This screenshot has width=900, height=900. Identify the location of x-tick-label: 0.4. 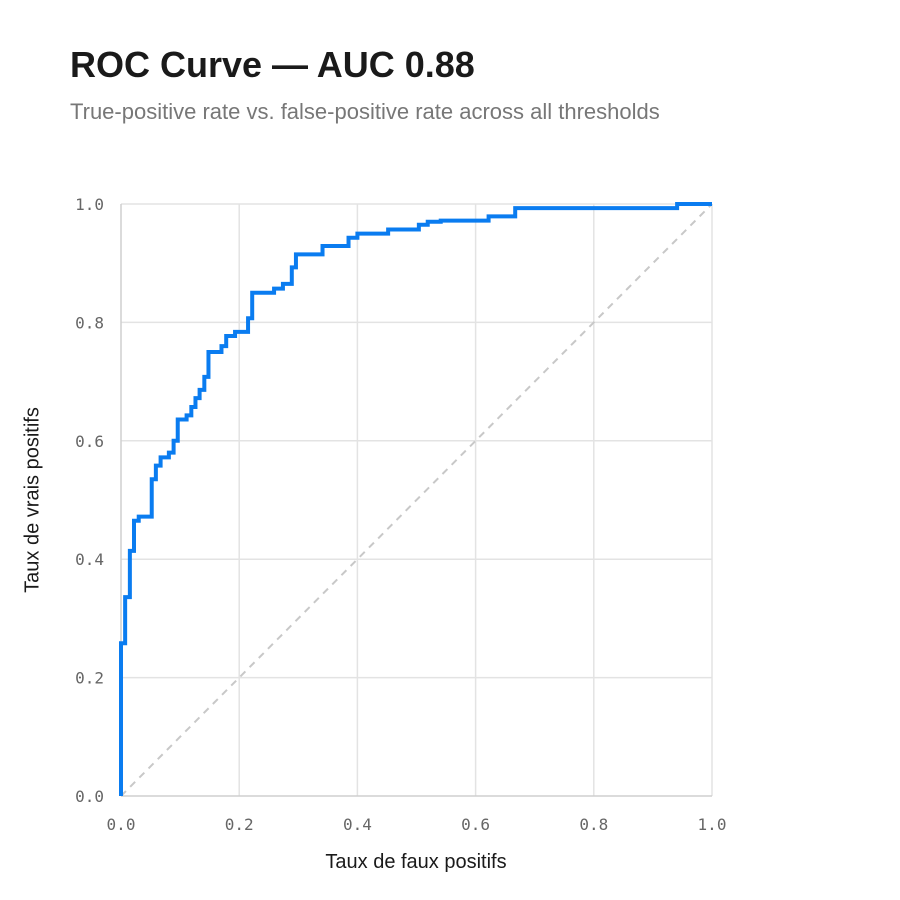
(357, 824).